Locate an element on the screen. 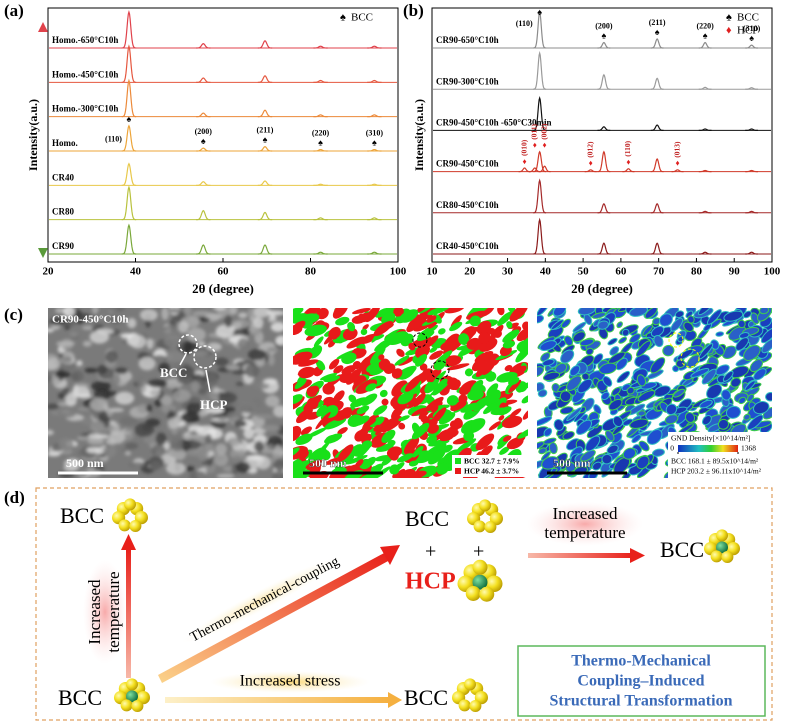  stress-arrow is located at coordinates (277, 700).